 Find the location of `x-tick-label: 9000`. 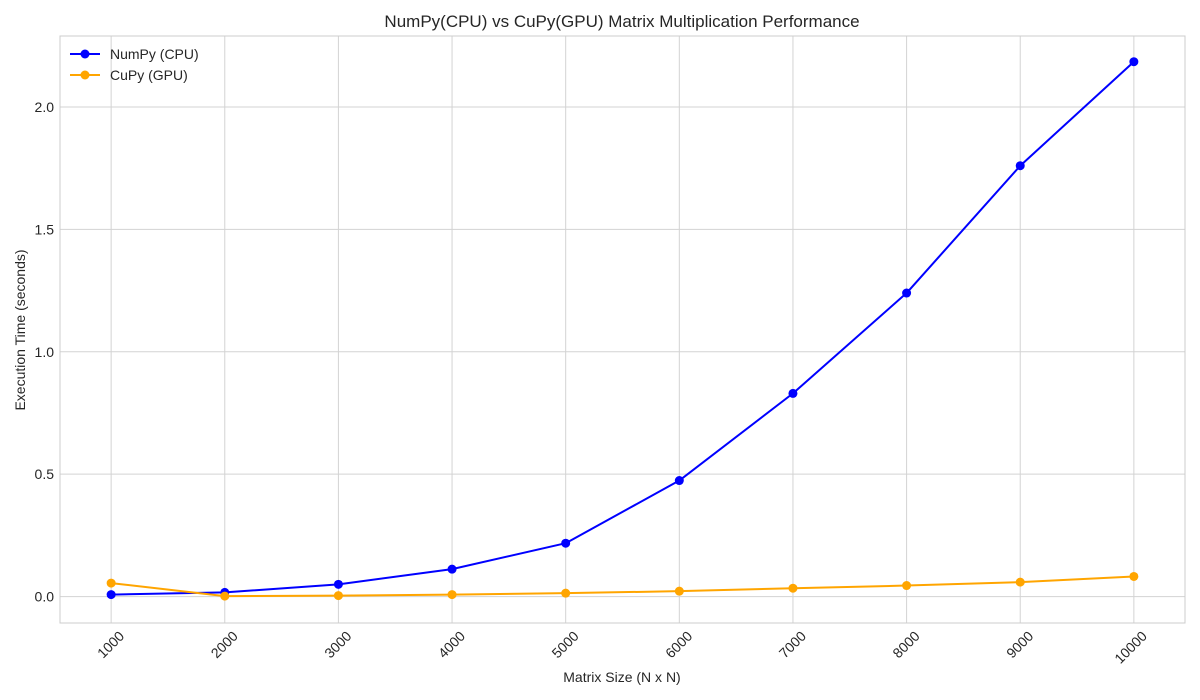

x-tick-label: 9000 is located at coordinates (1019, 644).